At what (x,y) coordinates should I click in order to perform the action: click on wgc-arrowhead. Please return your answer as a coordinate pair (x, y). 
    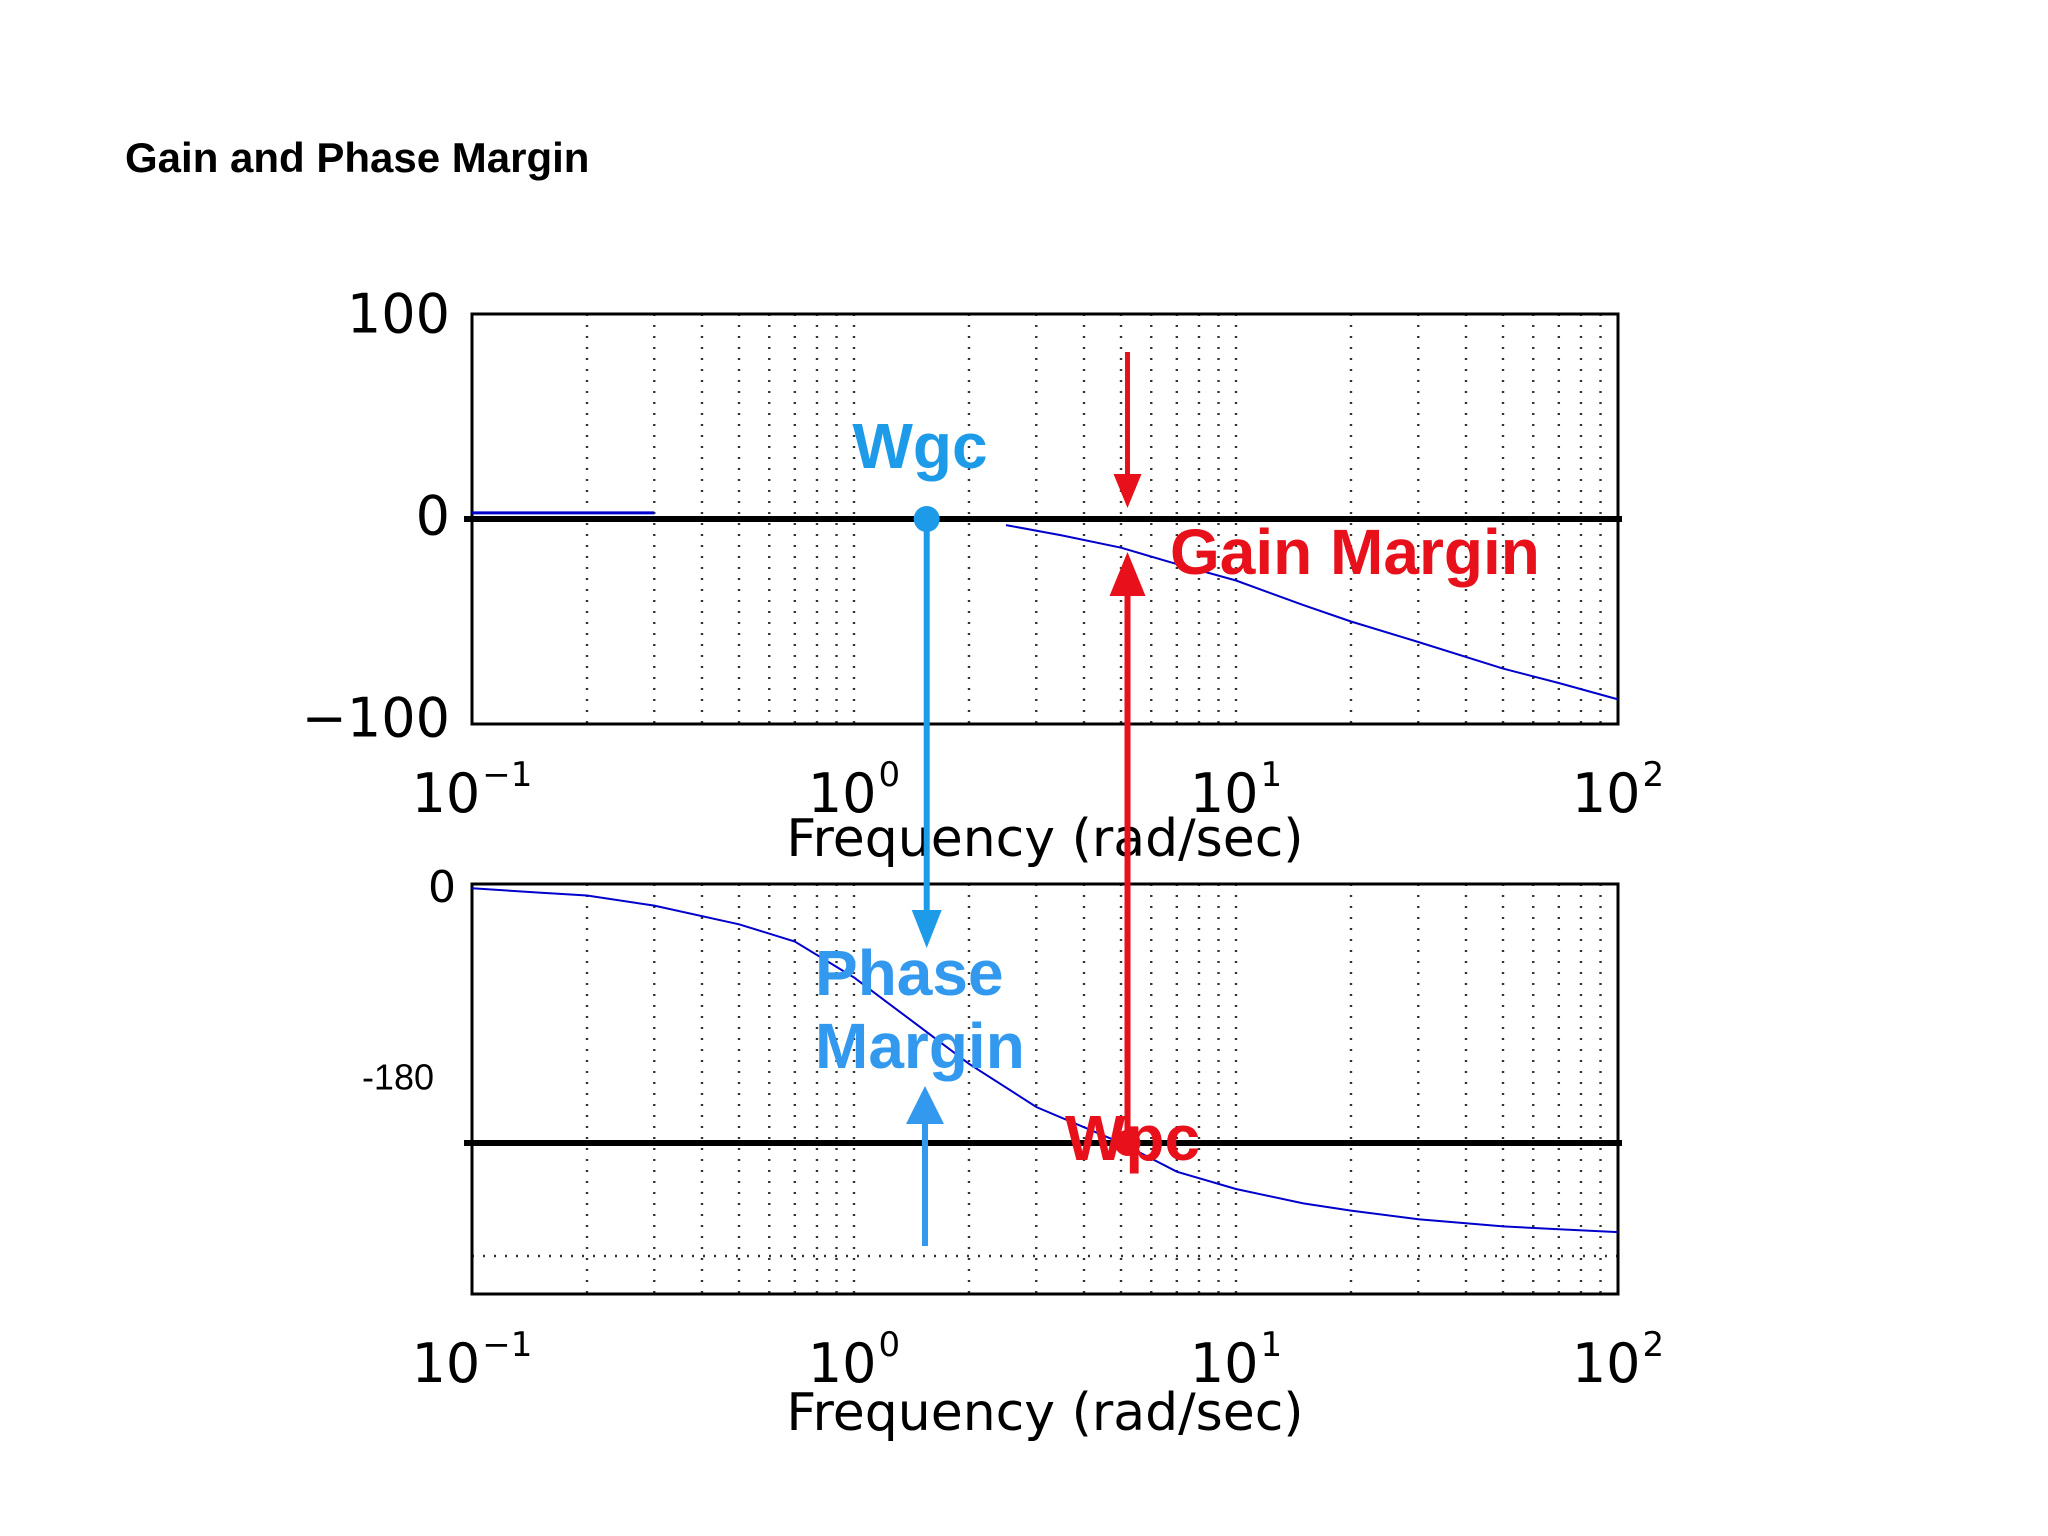
    Looking at the image, I should click on (926, 929).